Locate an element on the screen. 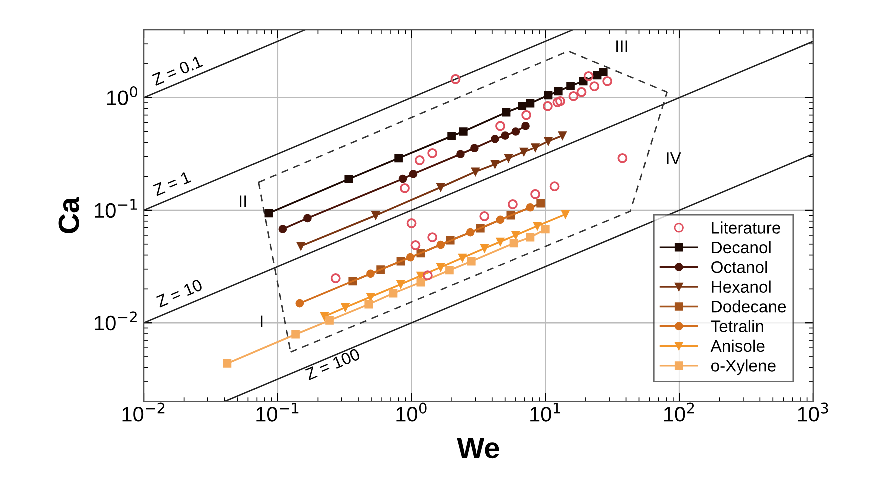  annotation: Z = 1 is located at coordinates (172, 183).